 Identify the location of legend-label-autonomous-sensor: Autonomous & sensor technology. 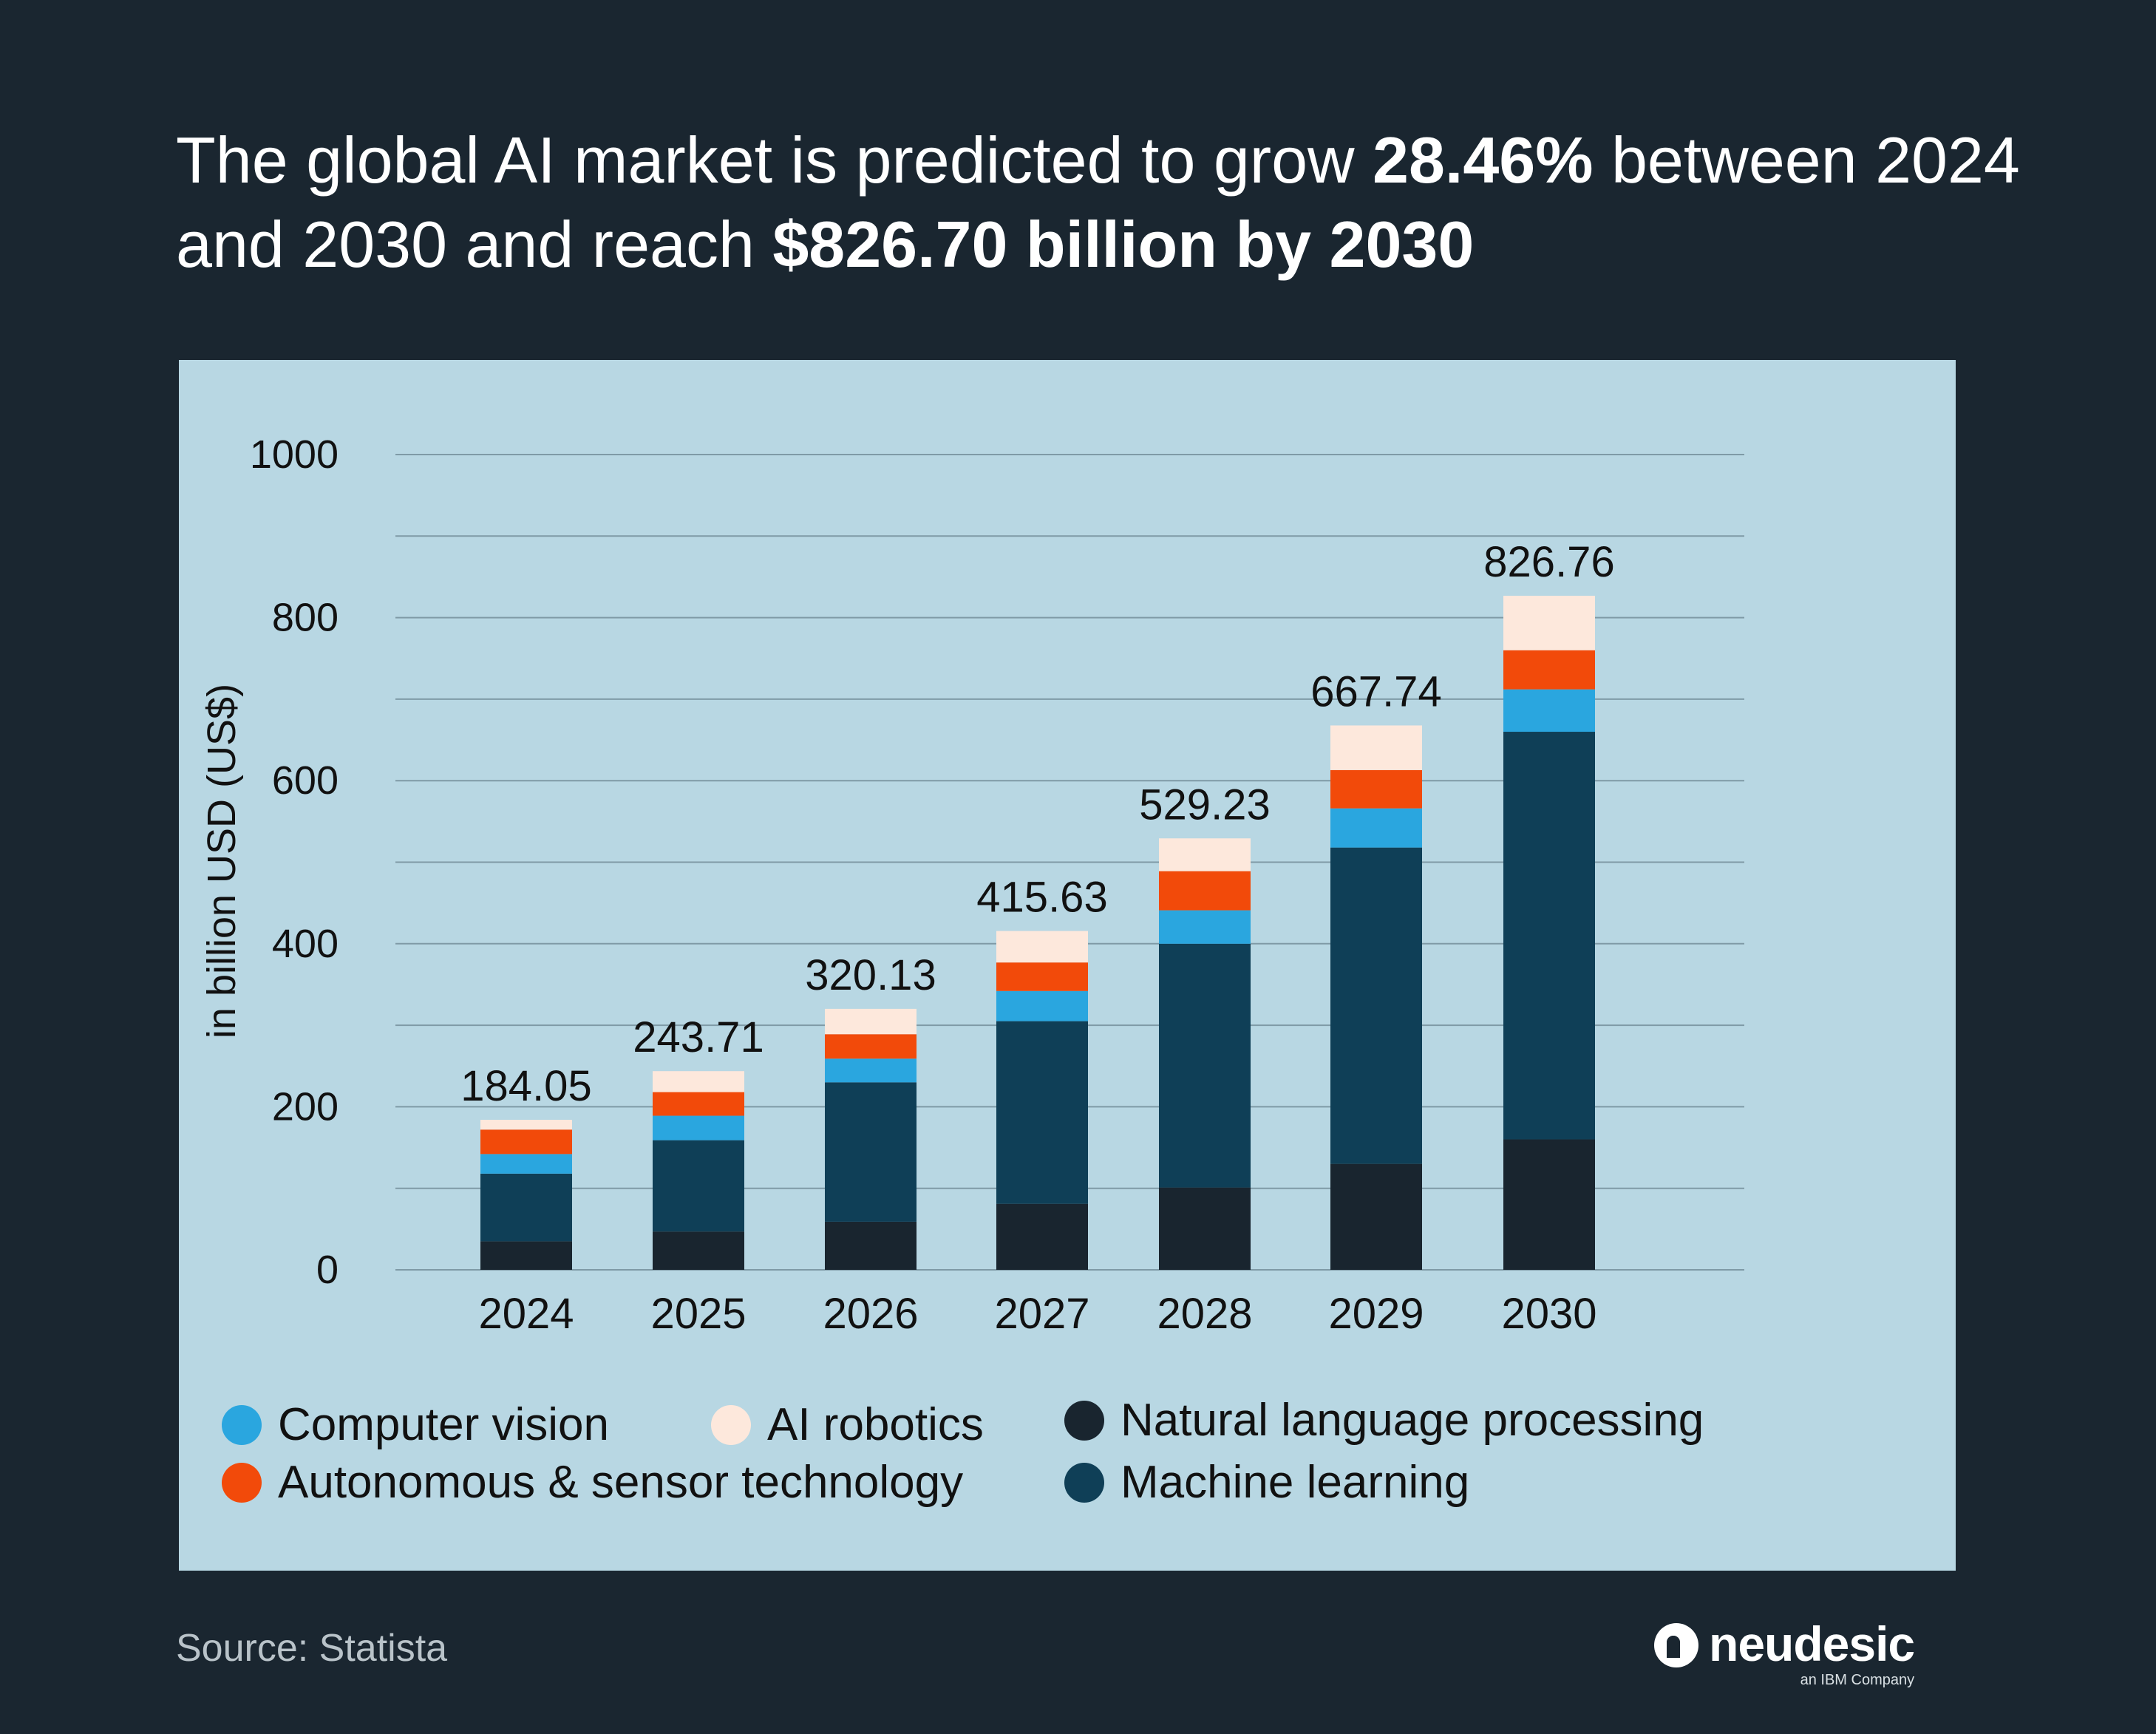
(621, 1482).